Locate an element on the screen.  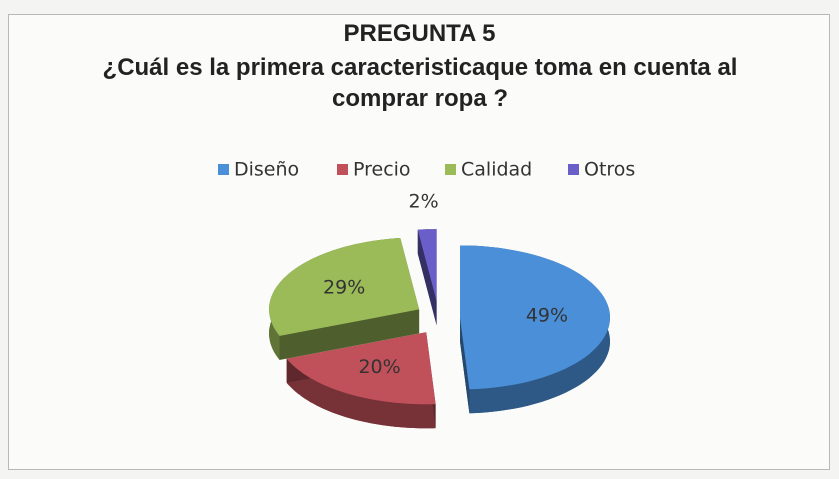
legend-label: Diseño is located at coordinates (266, 170).